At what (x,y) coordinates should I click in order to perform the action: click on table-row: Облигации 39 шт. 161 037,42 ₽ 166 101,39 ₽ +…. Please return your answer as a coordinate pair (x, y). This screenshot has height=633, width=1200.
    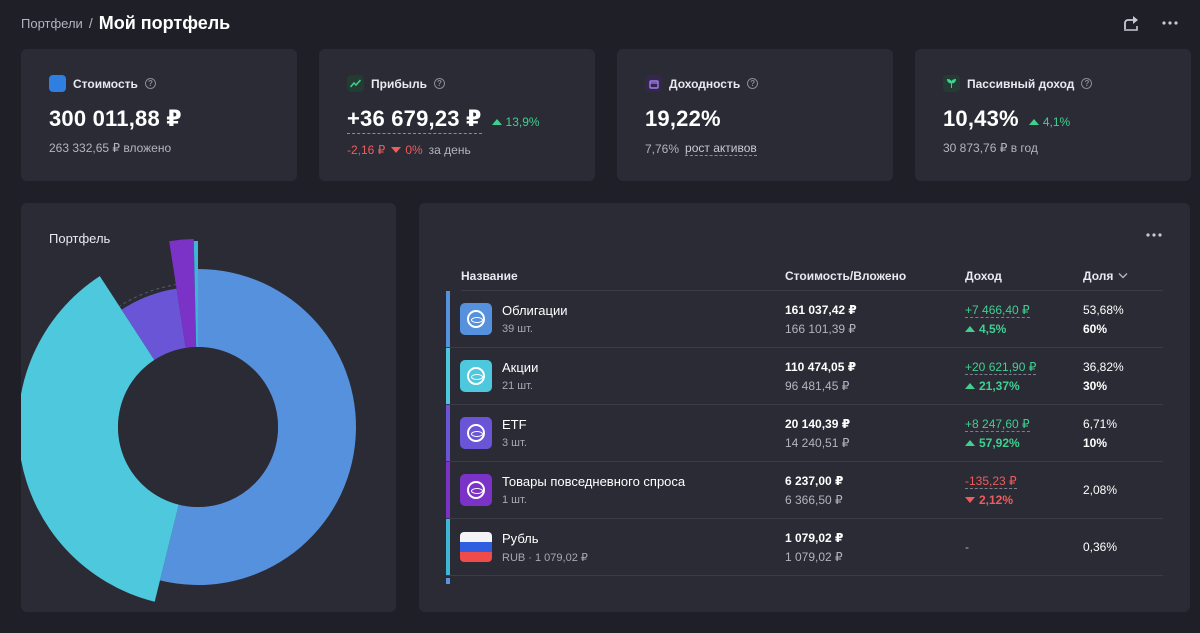
    Looking at the image, I should click on (804, 319).